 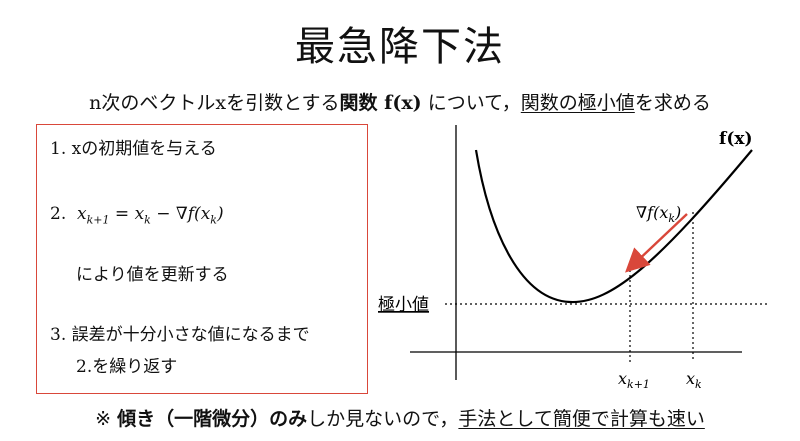 What do you see at coordinates (403, 305) in the screenshot?
I see `minimum-label: 極小値` at bounding box center [403, 305].